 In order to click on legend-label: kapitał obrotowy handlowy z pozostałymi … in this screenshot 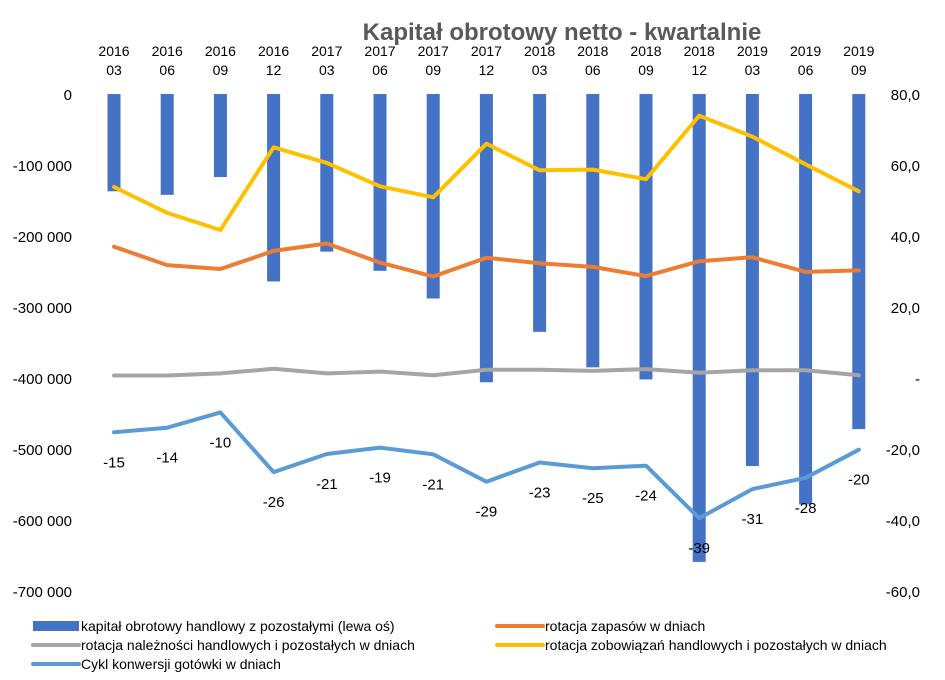, I will do `click(238, 626)`.